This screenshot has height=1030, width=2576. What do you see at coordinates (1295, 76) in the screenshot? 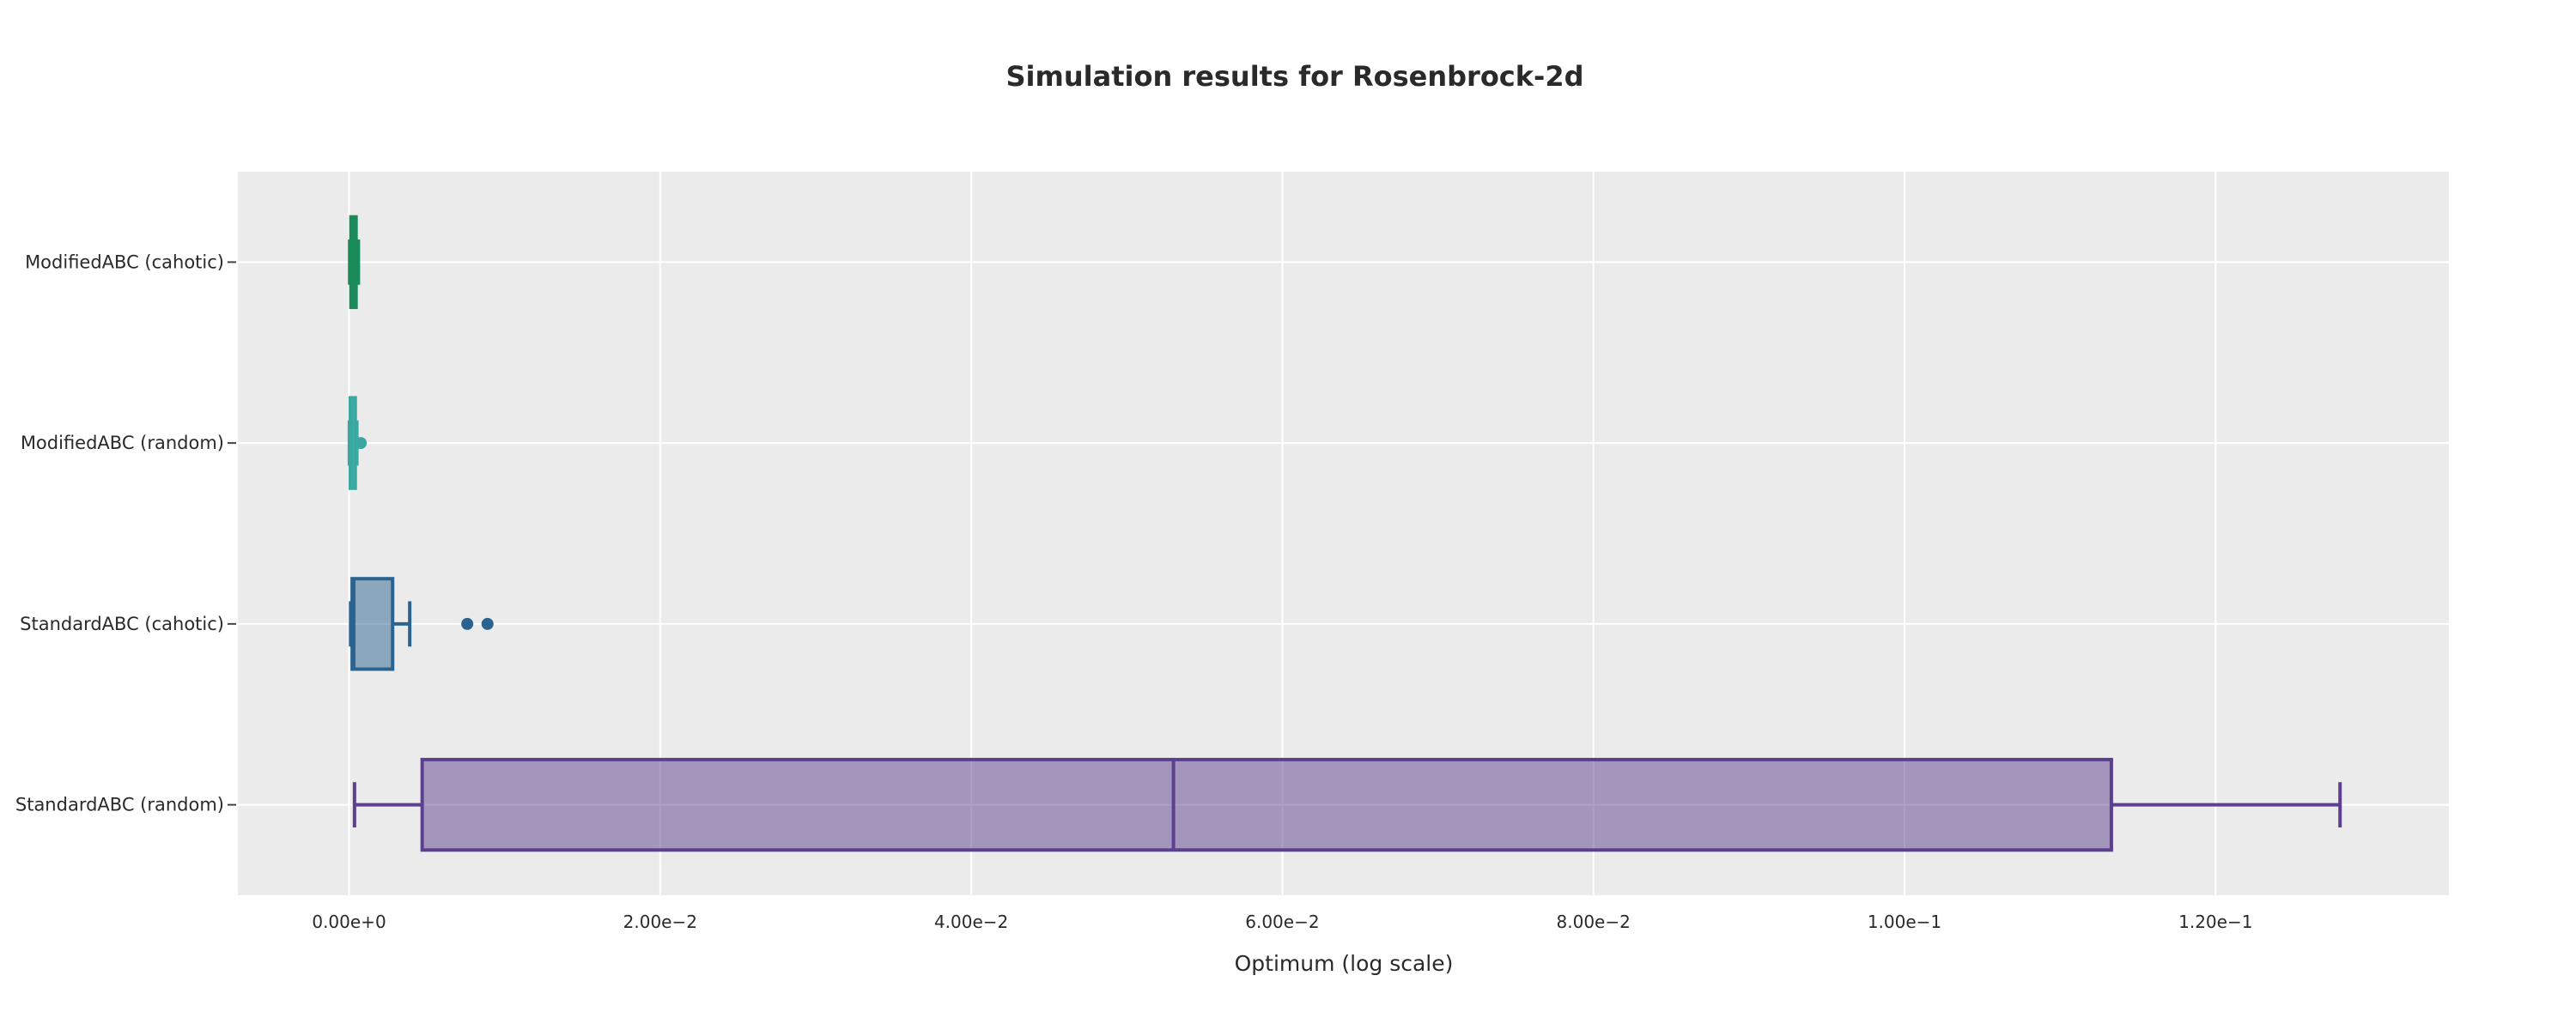
I see `chart-title: Simulation results for Rosenbrock-2d` at bounding box center [1295, 76].